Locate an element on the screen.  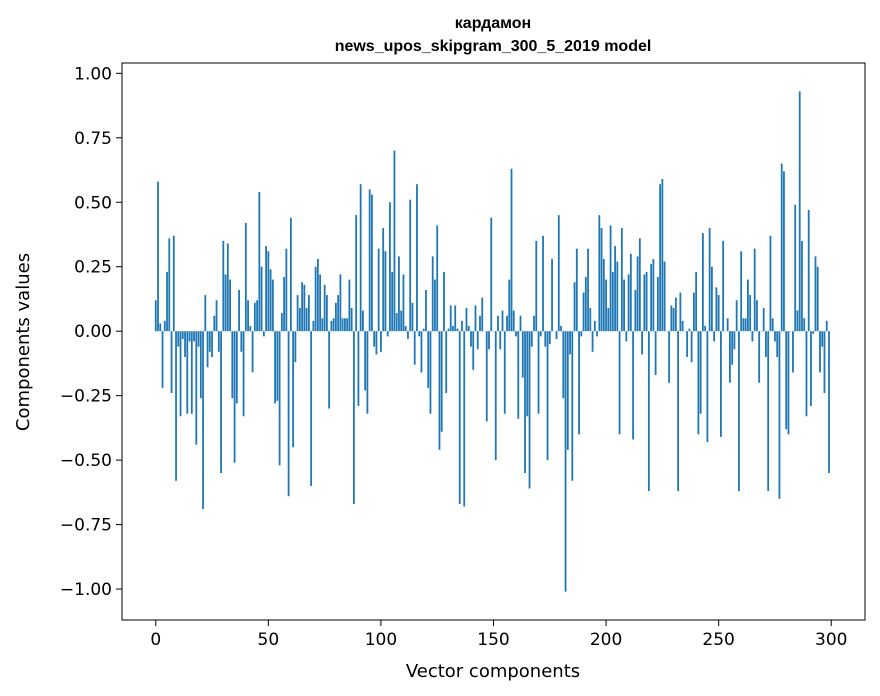
x-tick-label: 50 is located at coordinates (269, 640).